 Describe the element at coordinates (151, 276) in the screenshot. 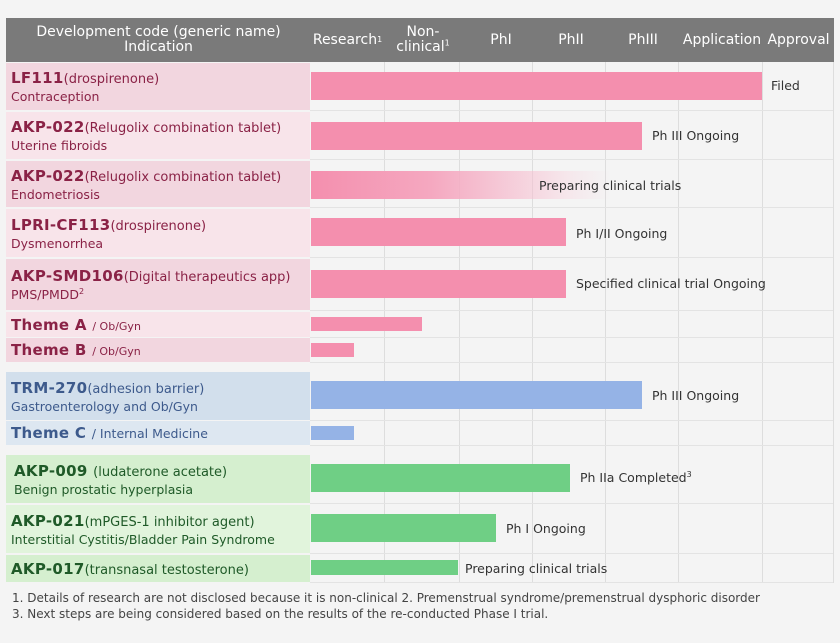

I see `development-code: AKP-SMD106(Digital therapeutics app)` at that location.